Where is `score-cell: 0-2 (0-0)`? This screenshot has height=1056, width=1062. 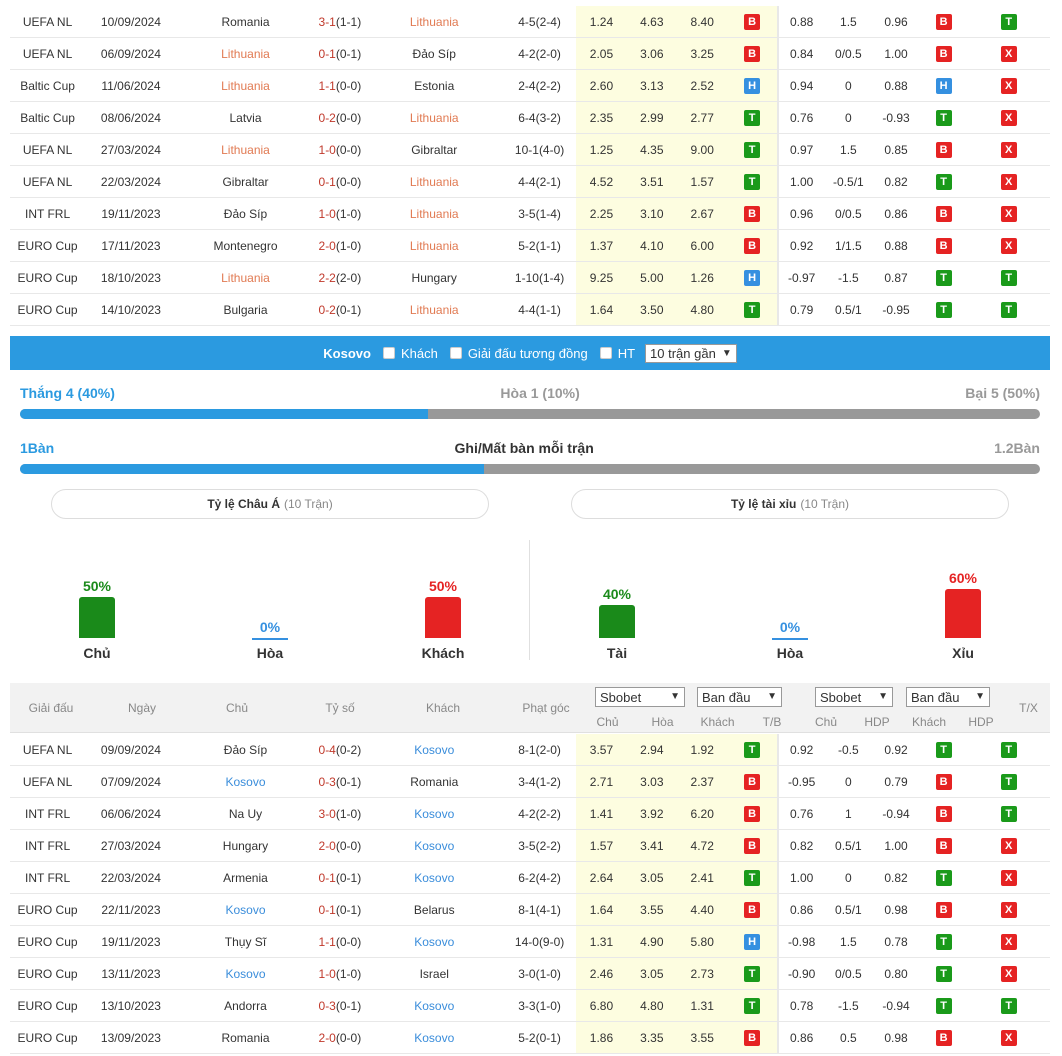
score-cell: 0-2 (0-0) is located at coordinates (339, 117).